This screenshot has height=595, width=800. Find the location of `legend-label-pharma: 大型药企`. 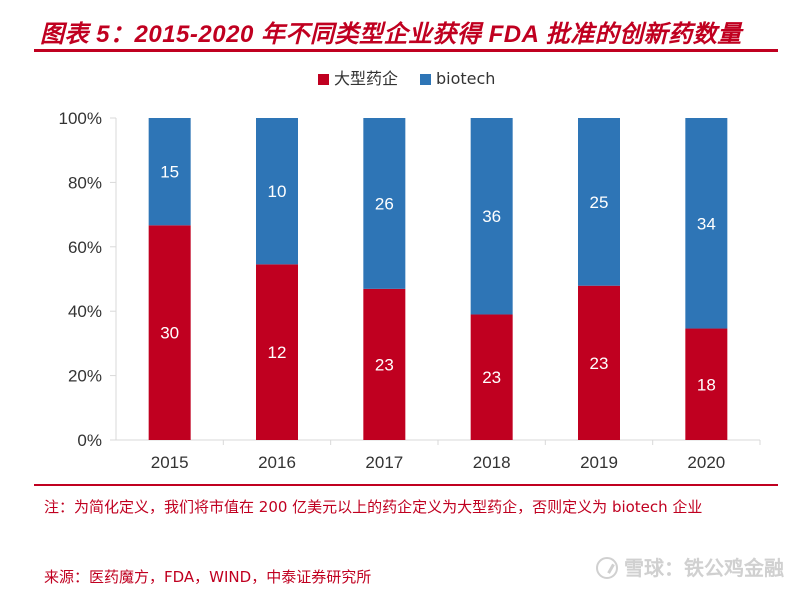

legend-label-pharma: 大型药企 is located at coordinates (366, 78).